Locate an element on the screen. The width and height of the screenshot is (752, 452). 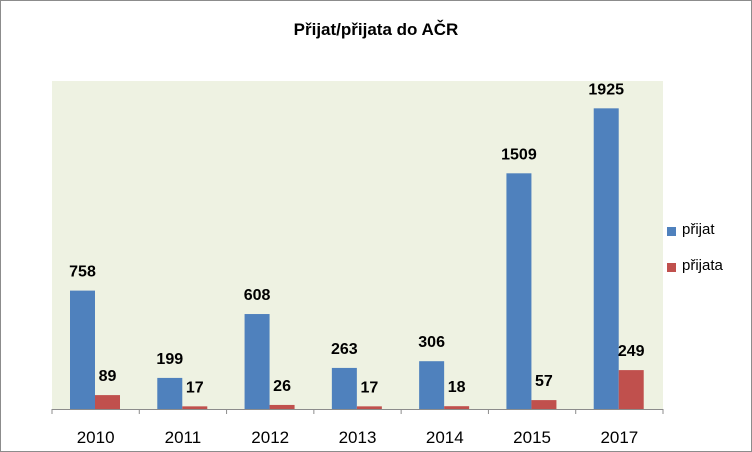
bar-prijat-2011 is located at coordinates (170, 393).